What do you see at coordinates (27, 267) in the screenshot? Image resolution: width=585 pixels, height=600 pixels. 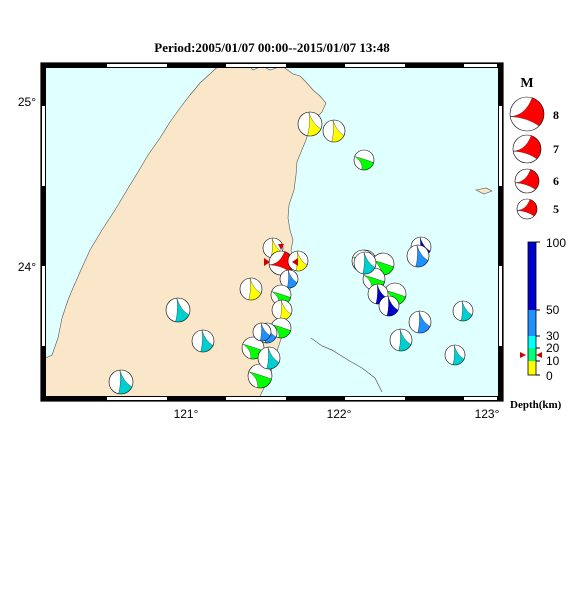 I see `lat-tick-24: 24°` at bounding box center [27, 267].